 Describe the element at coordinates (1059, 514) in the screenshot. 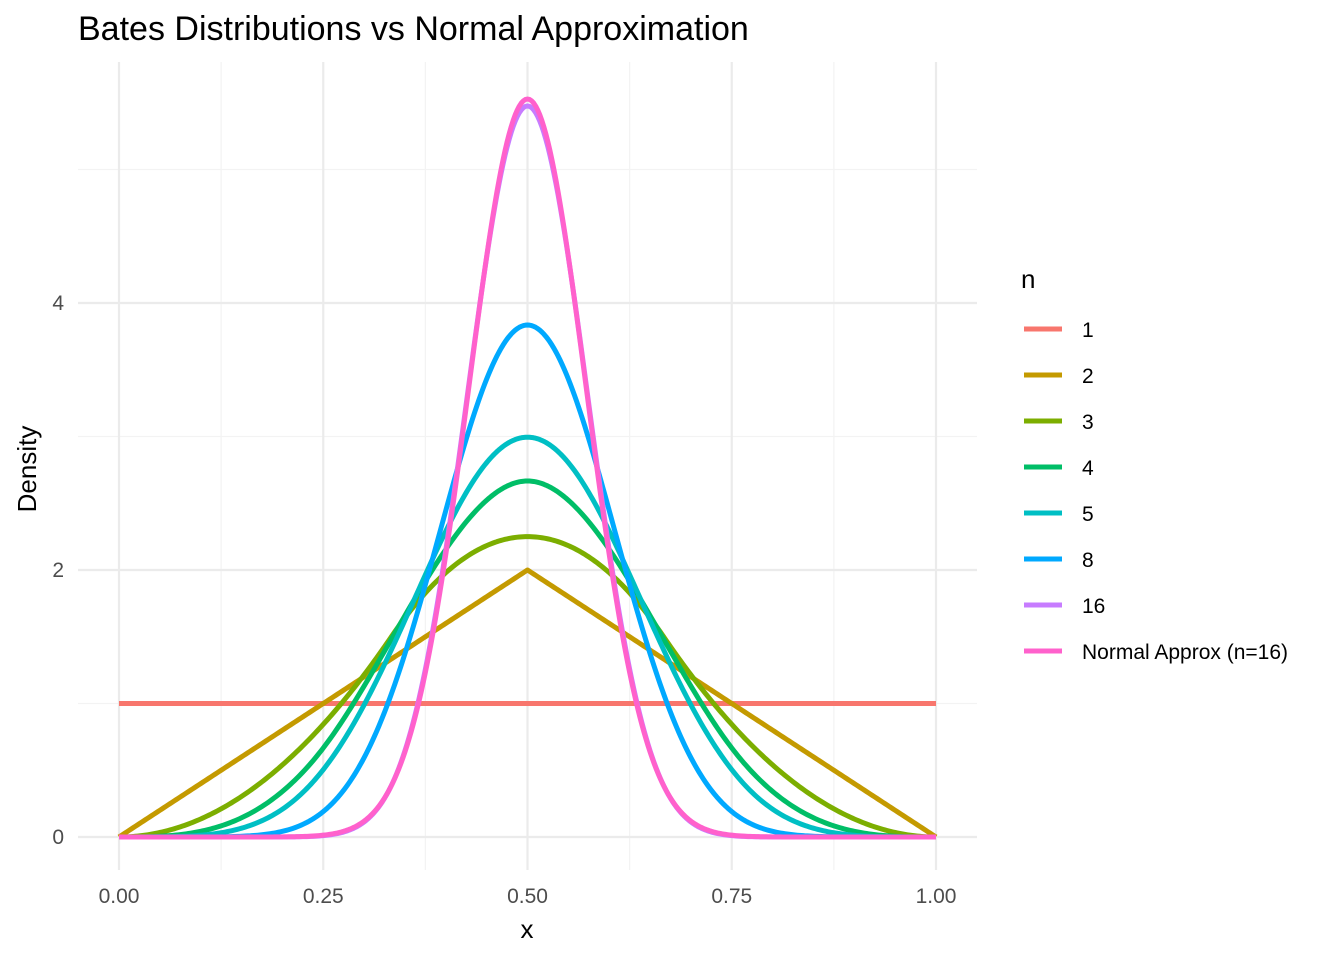

I see `legend-item: 5` at that location.